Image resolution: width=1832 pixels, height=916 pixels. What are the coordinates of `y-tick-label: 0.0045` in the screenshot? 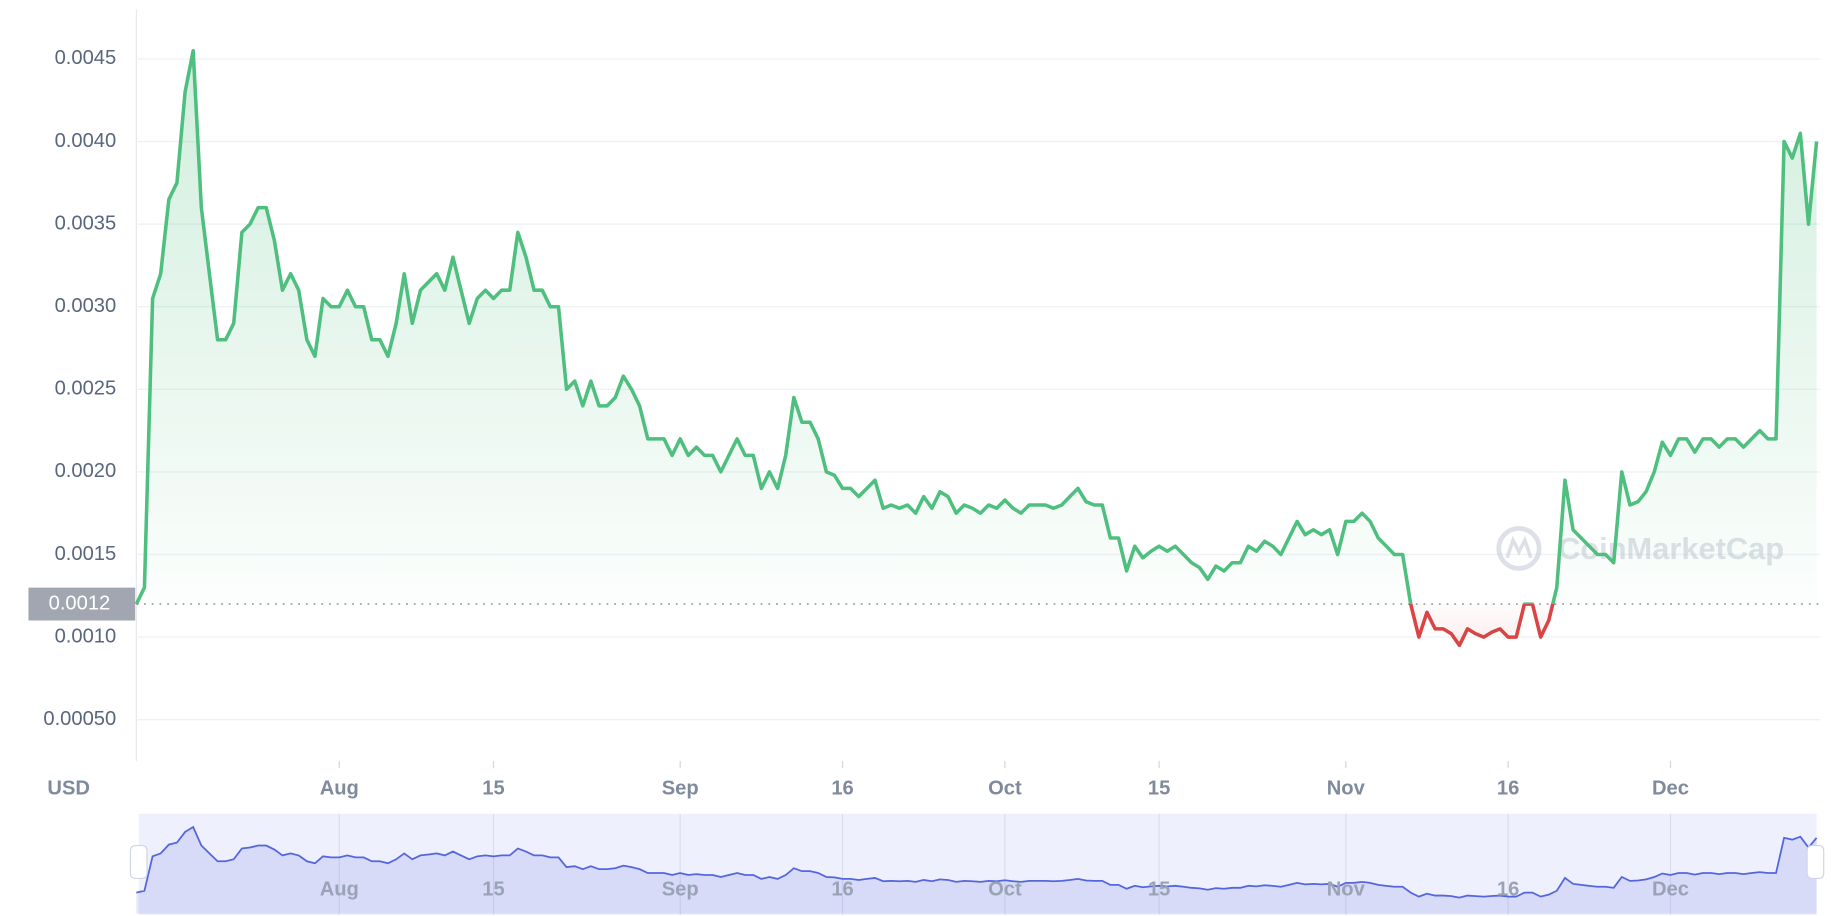 It's located at (86, 58).